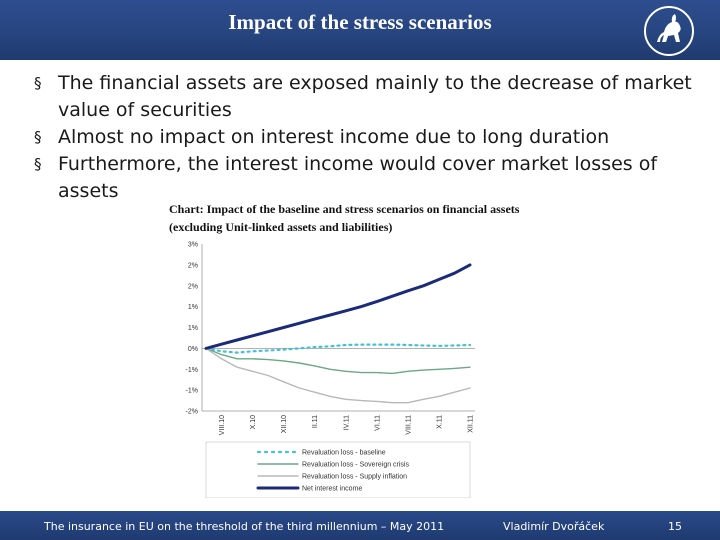 The image size is (720, 540). I want to click on x-tick-label: XII.11, so click(471, 424).